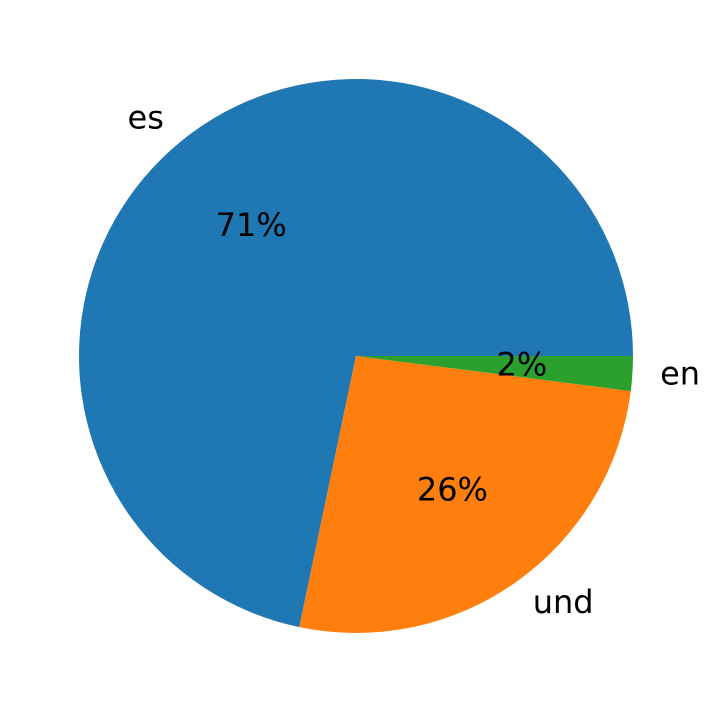  I want to click on slice-label: en, so click(680, 373).